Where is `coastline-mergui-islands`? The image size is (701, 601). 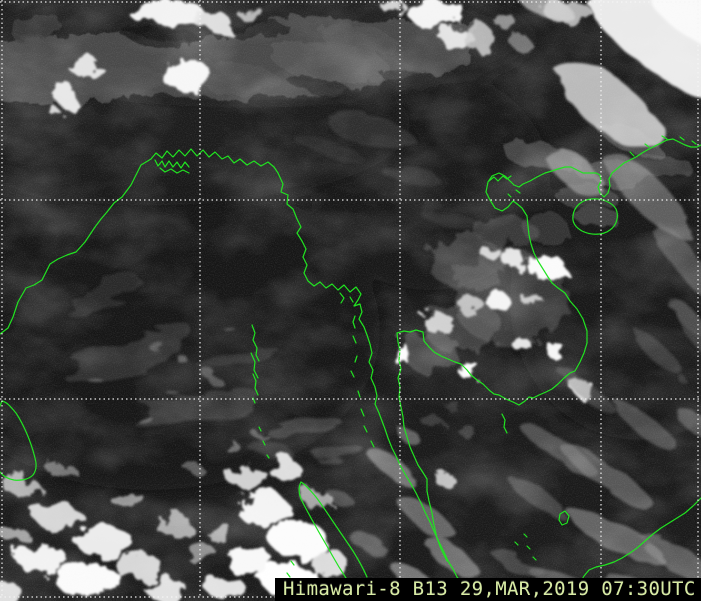
coastline-mergui-islands is located at coordinates (357, 370).